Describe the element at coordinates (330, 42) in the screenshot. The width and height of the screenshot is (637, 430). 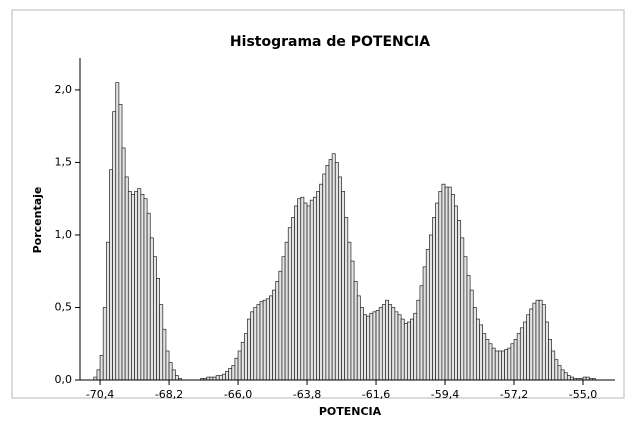
I see `chart-title: Histograma de POTENCIA` at that location.